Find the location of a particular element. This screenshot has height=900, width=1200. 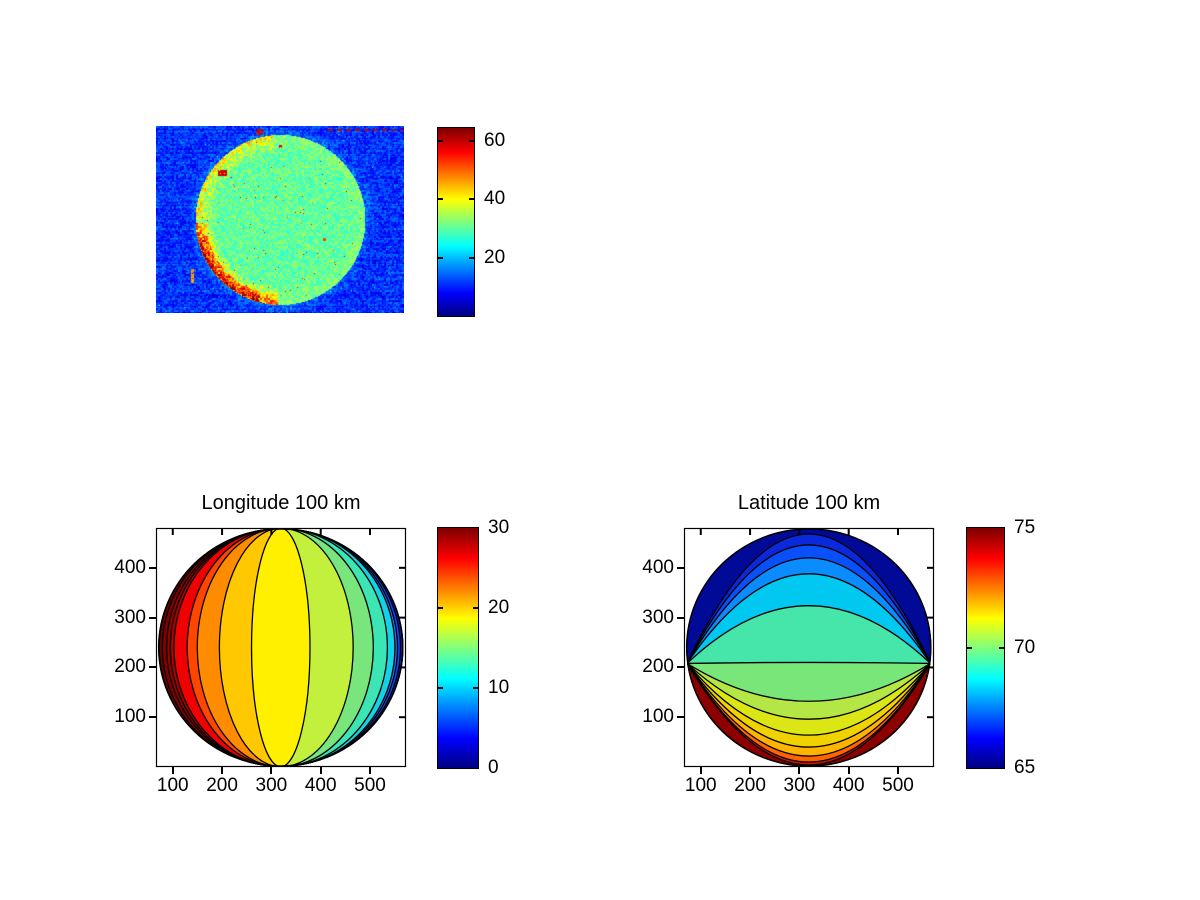

latitude-contour-xtick-label: 100 is located at coordinates (700, 785).